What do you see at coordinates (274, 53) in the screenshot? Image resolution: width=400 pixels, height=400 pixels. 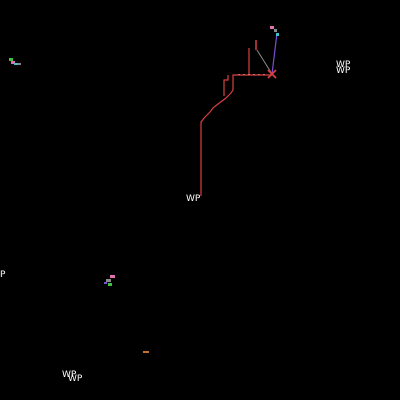 I see `purple-vector-line` at bounding box center [274, 53].